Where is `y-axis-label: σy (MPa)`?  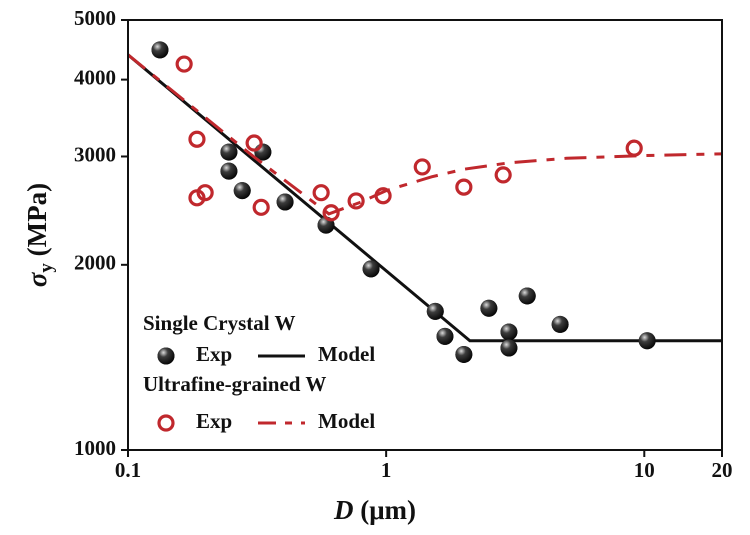
y-axis-label: σy (MPa) is located at coordinates (39, 235).